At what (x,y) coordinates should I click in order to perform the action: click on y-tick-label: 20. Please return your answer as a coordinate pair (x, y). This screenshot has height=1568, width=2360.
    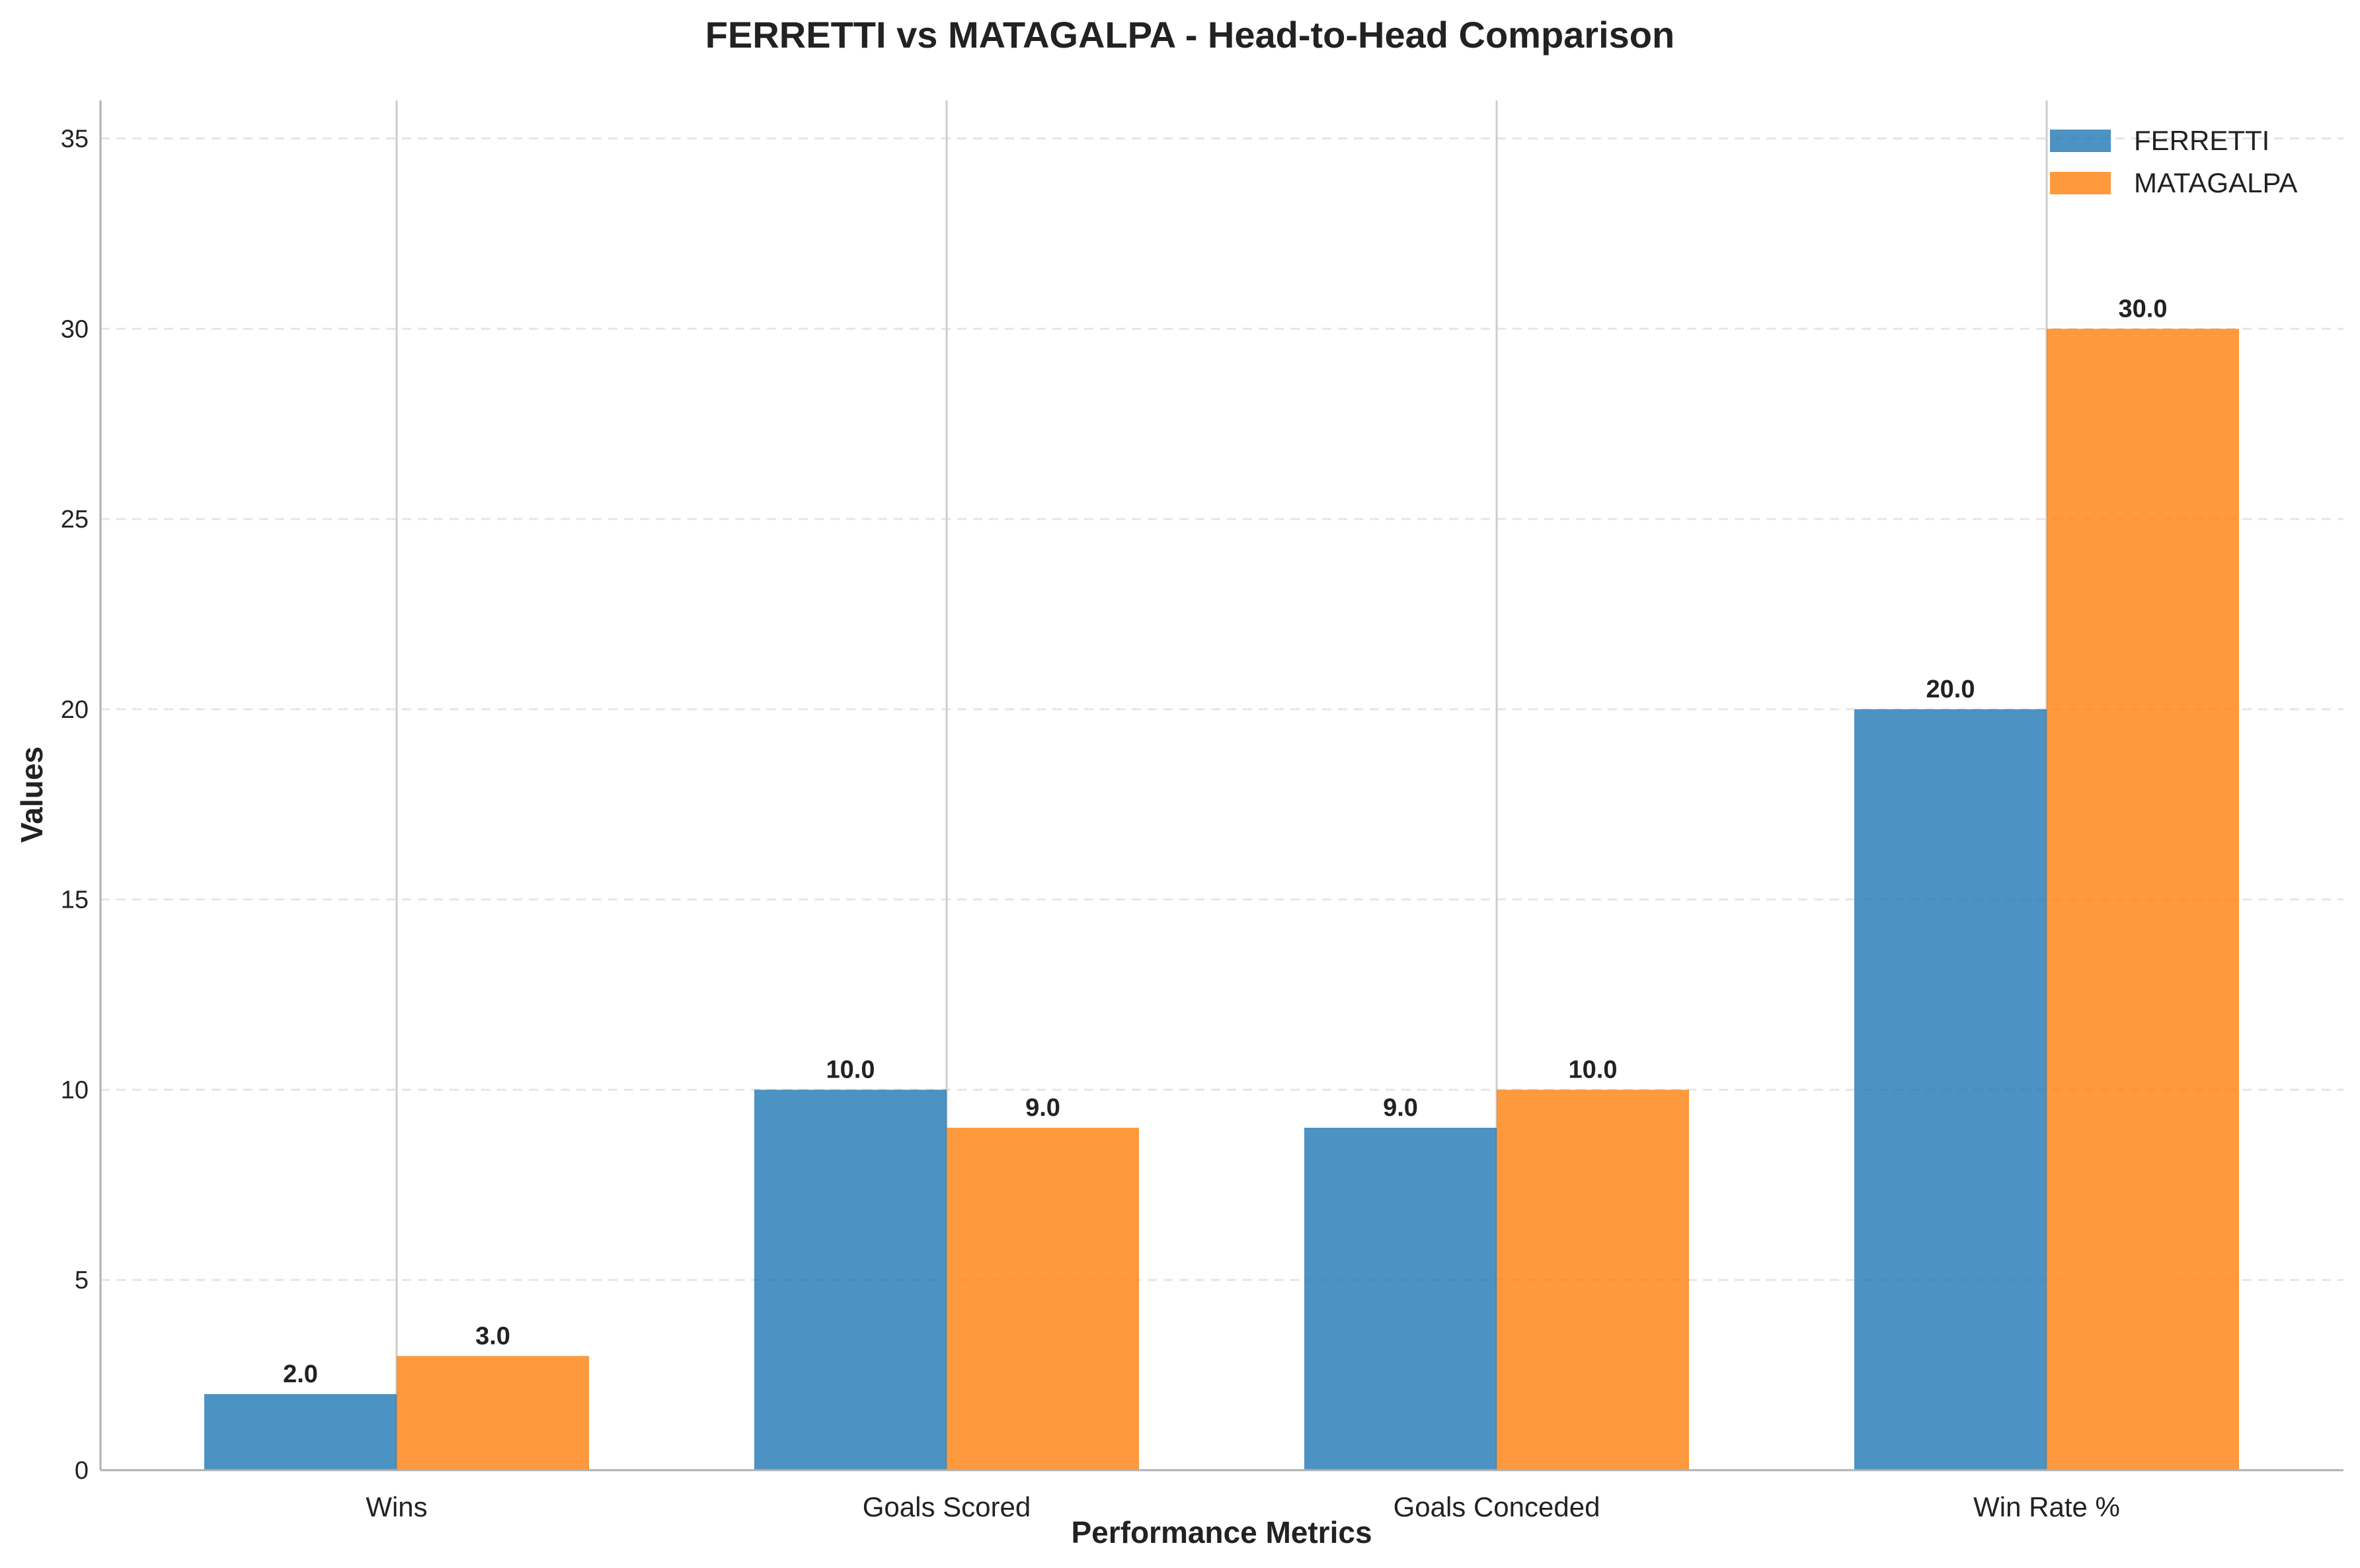
    Looking at the image, I should click on (75, 710).